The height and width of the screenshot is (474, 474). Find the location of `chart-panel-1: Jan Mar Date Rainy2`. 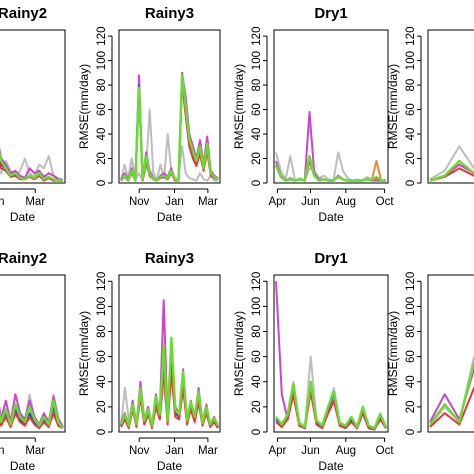

chart-panel-1: Jan Mar Date Rainy2 is located at coordinates (33, 114).